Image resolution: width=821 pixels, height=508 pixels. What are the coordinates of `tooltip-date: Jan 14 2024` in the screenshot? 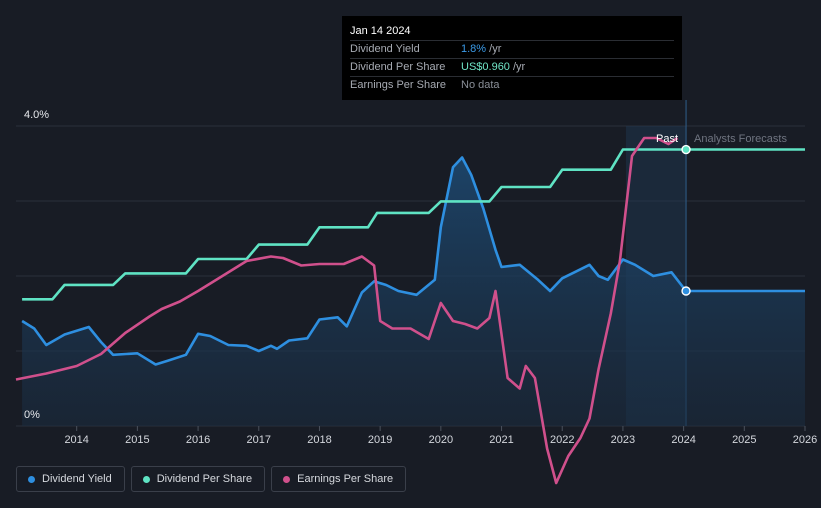 It's located at (380, 31).